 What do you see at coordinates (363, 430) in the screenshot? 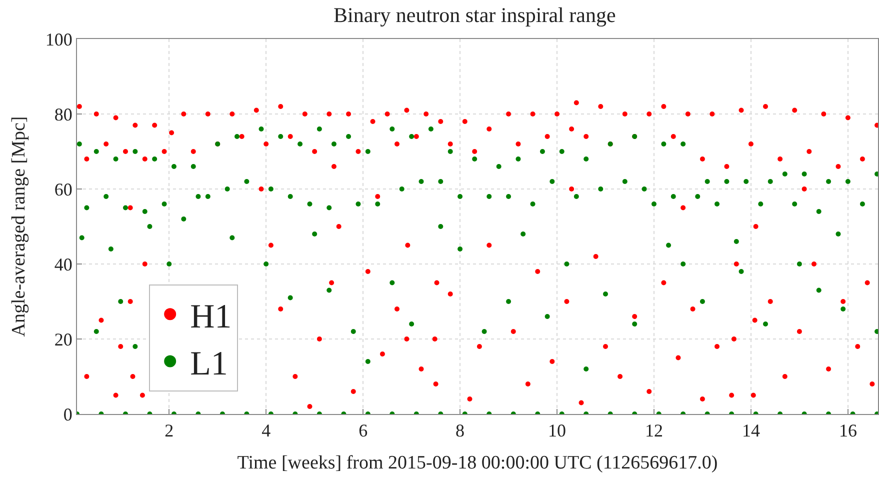
I see `x-tick-label: 6` at bounding box center [363, 430].